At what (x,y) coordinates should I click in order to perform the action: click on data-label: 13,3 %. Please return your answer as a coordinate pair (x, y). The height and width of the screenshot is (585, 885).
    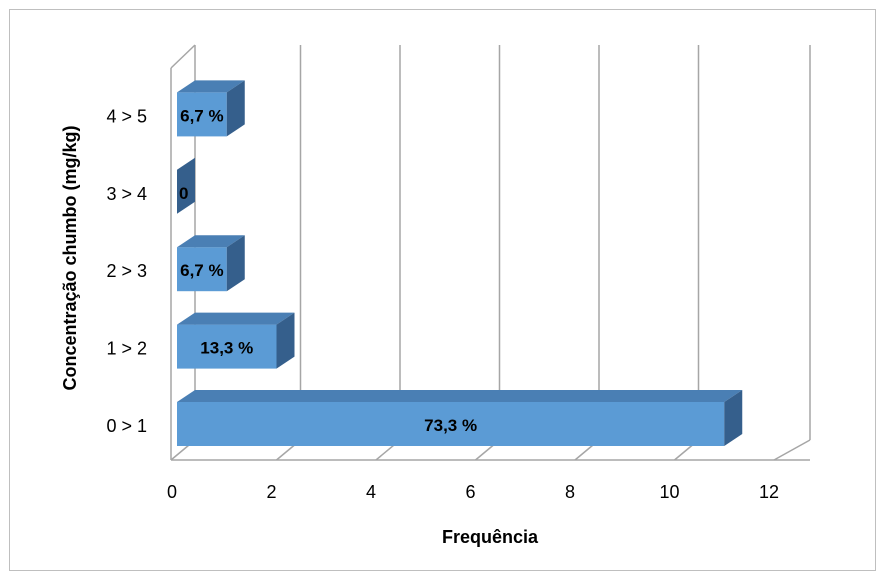
    Looking at the image, I should click on (226, 348).